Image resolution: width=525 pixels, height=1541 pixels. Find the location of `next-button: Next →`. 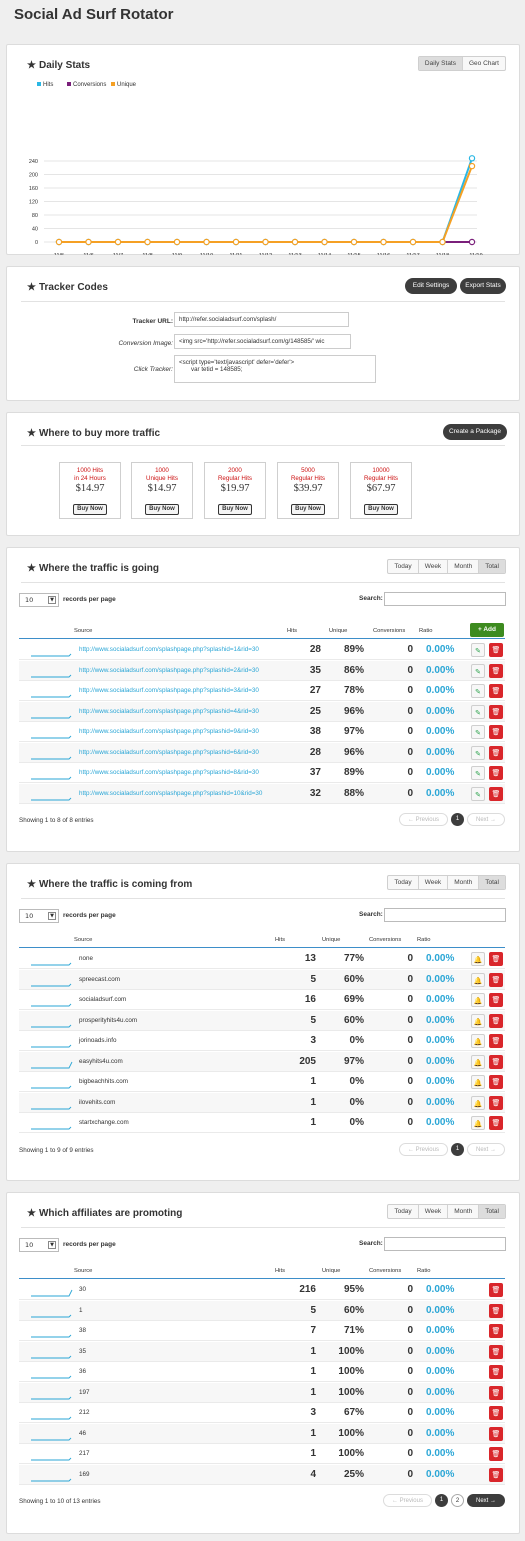

next-button: Next → is located at coordinates (485, 819).